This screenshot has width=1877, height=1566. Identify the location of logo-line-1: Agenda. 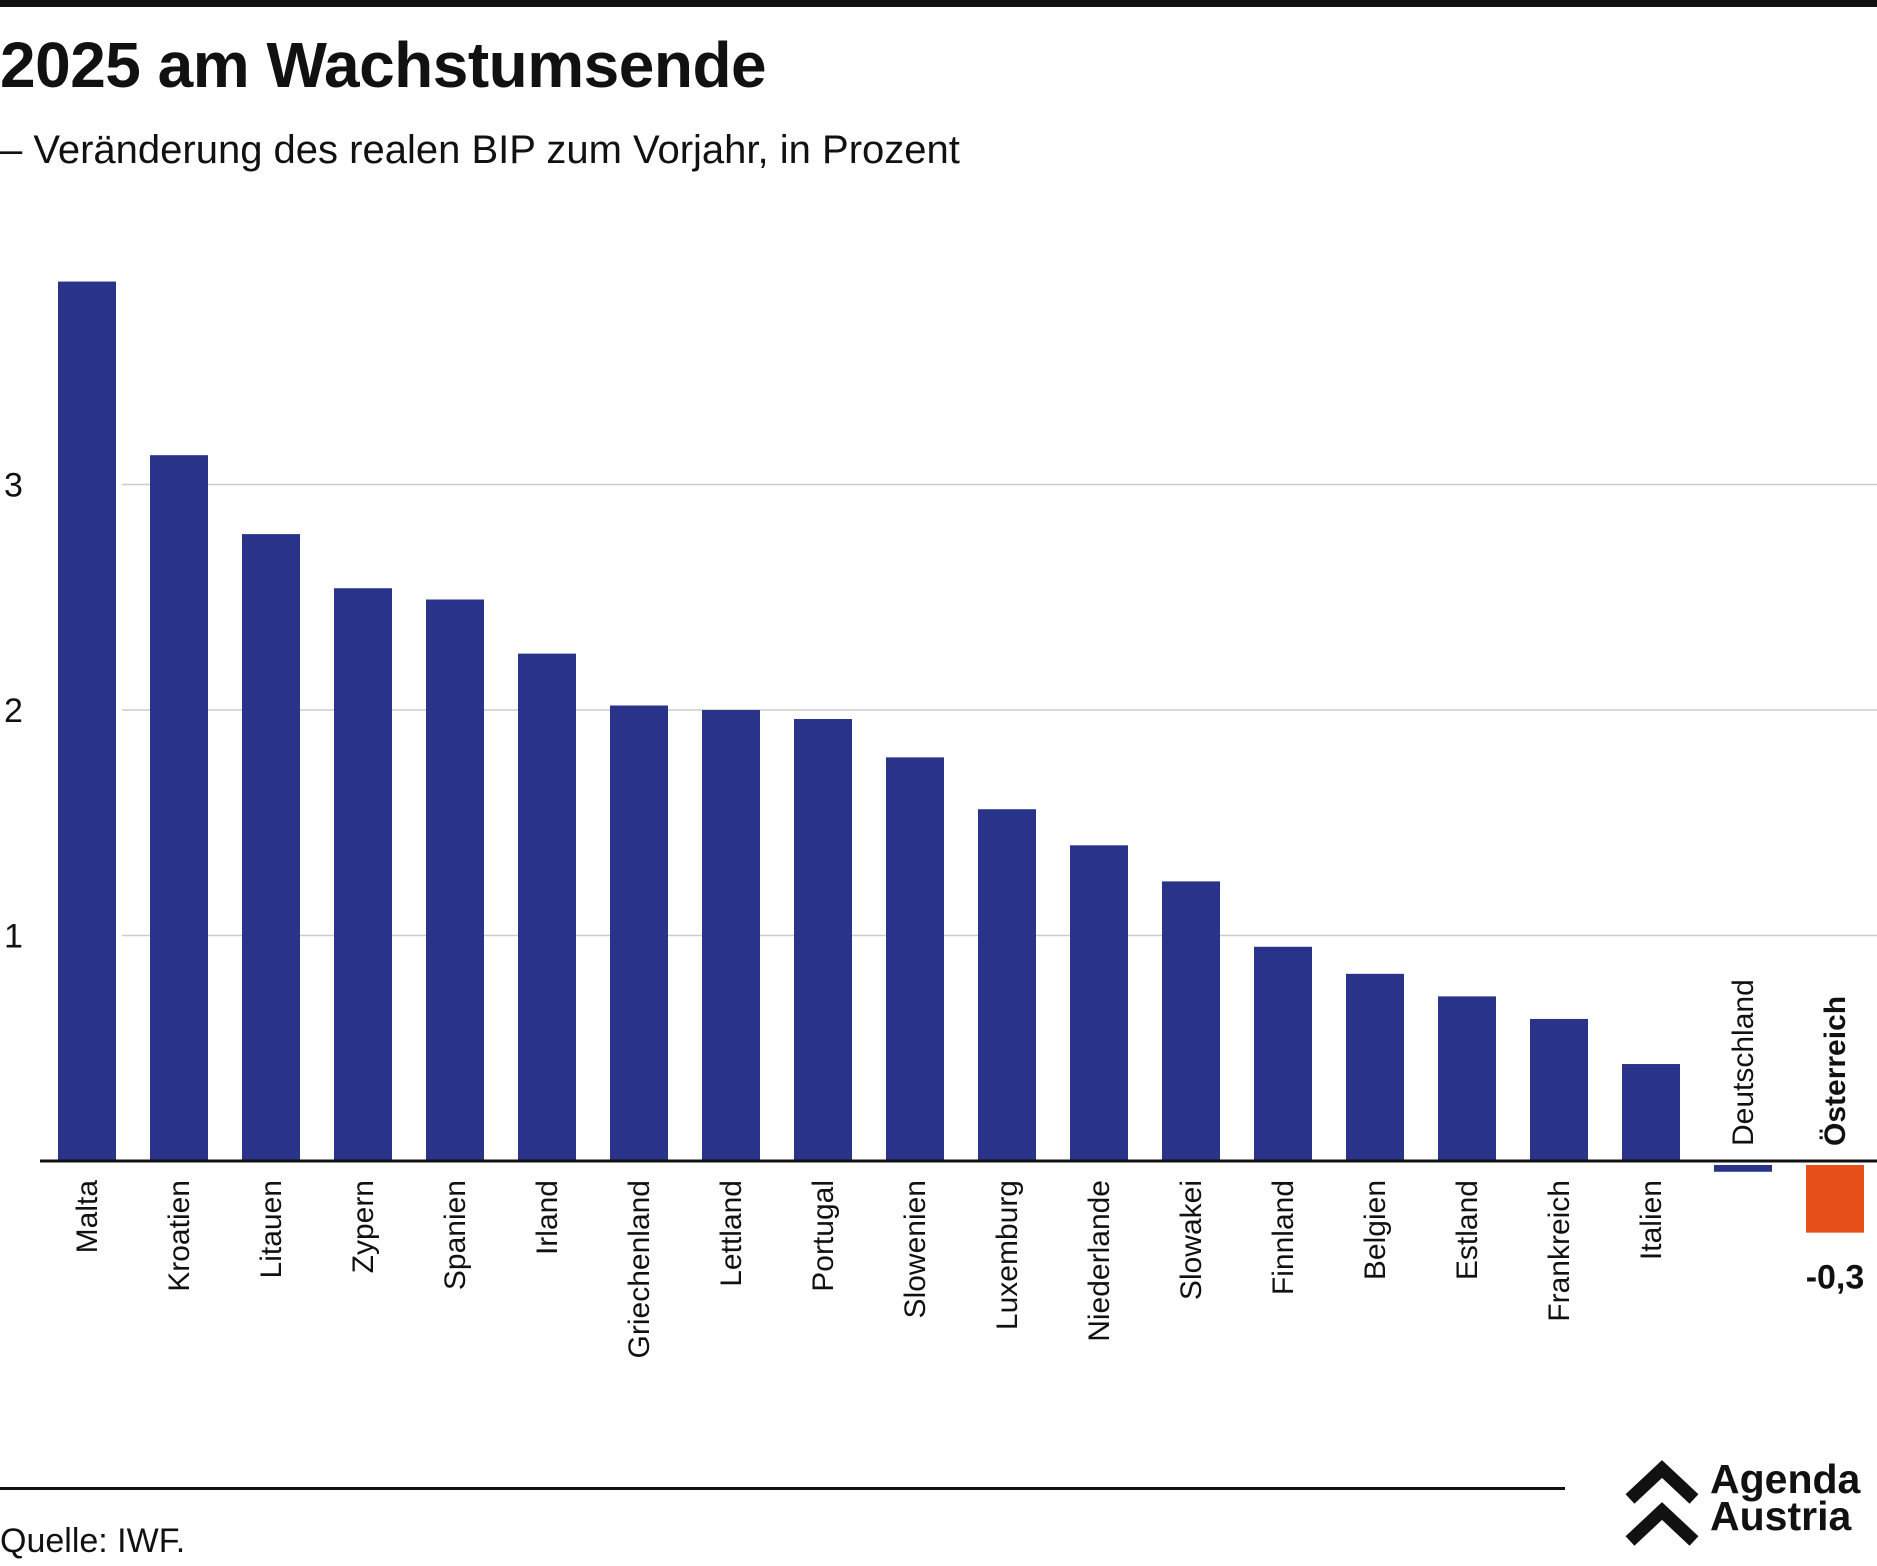
(1785, 1479).